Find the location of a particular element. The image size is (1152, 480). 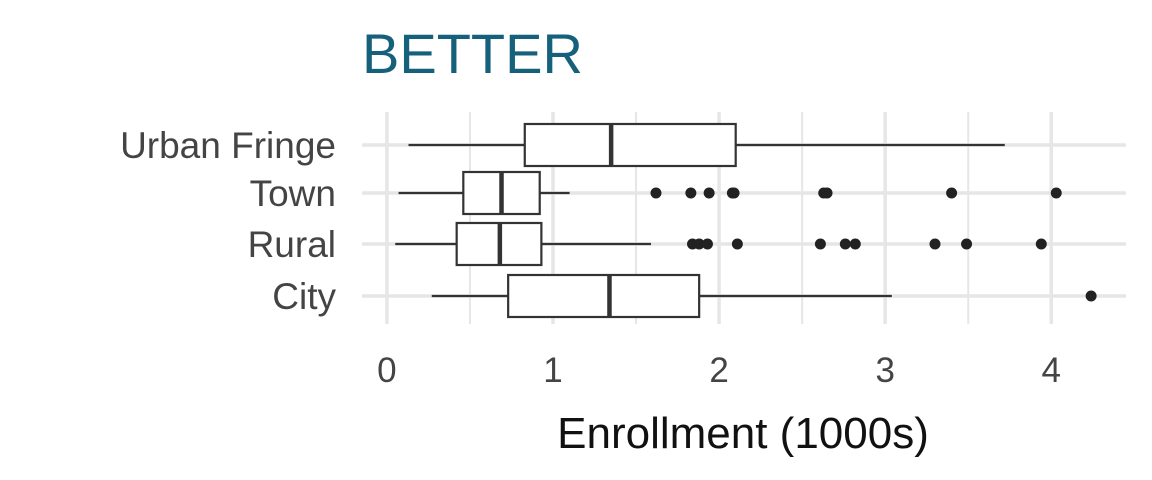

box-urban-fringe is located at coordinates (706, 145).